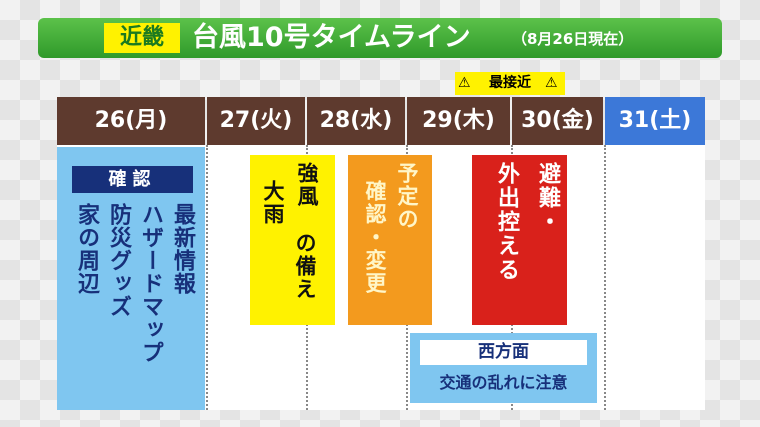 The image size is (760, 427). Describe the element at coordinates (256, 121) in the screenshot. I see `day-header: 27(火)` at that location.